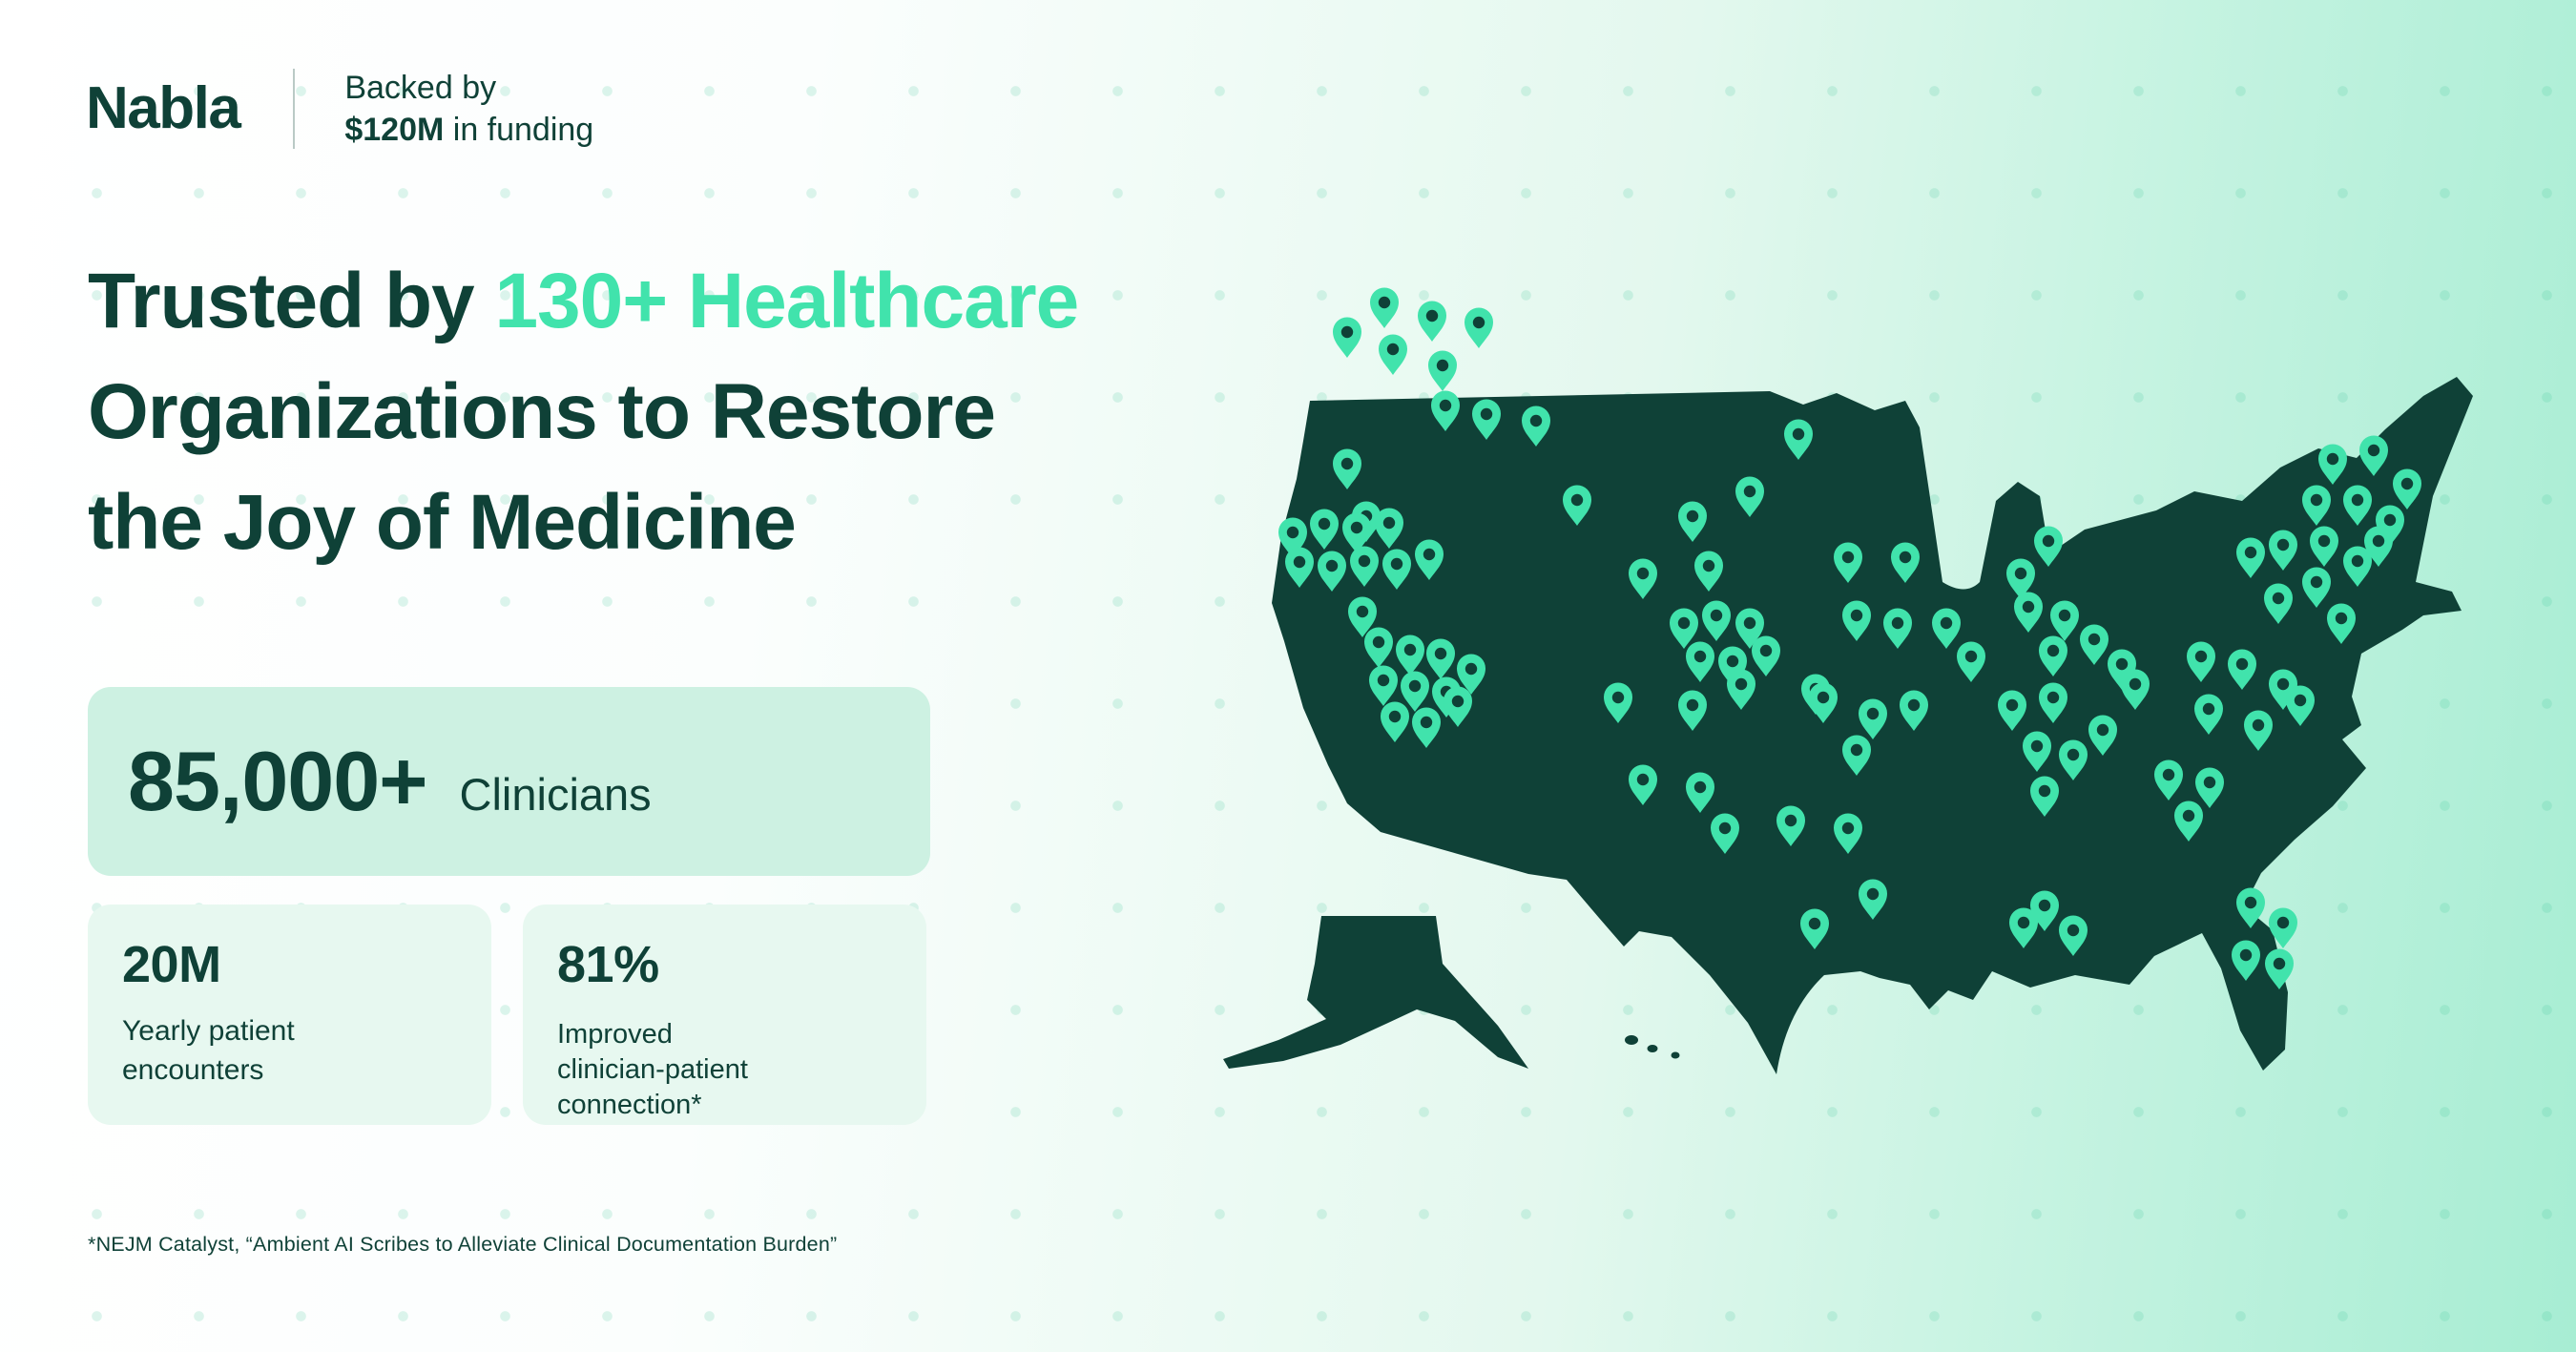 The height and width of the screenshot is (1352, 2576). Describe the element at coordinates (208, 1031) in the screenshot. I see `encounters-label-line1: Yearly patient` at that location.